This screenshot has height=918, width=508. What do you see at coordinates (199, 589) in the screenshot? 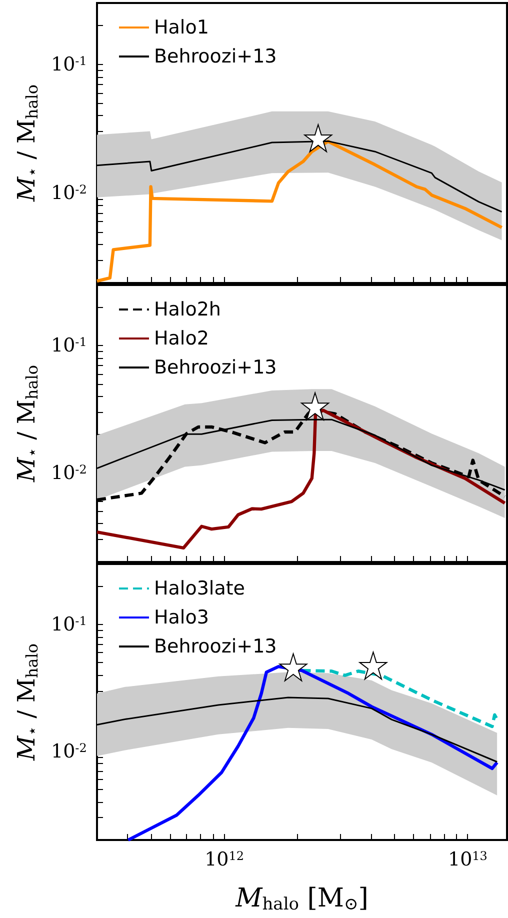
I see `legend-label: Halo3late` at bounding box center [199, 589].